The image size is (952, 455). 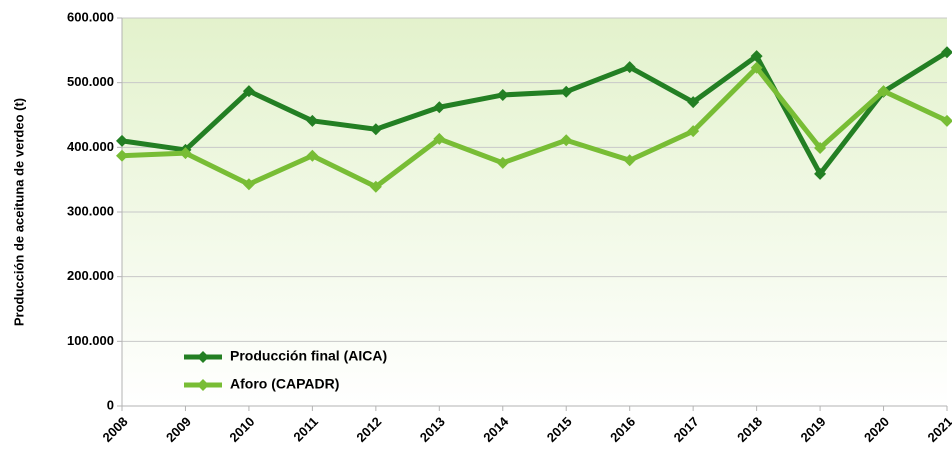 I want to click on x-tick-label: 2009, so click(x=178, y=429).